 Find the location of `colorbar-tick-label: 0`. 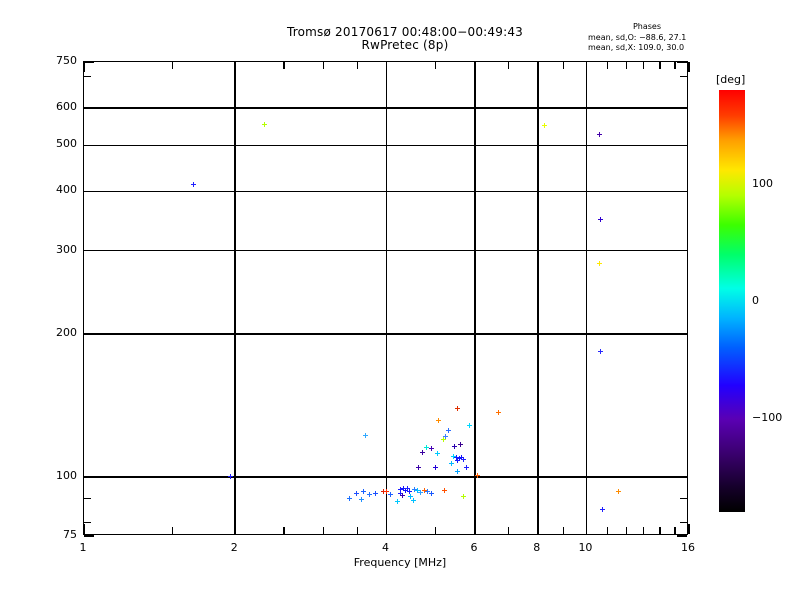

colorbar-tick-label: 0 is located at coordinates (755, 300).